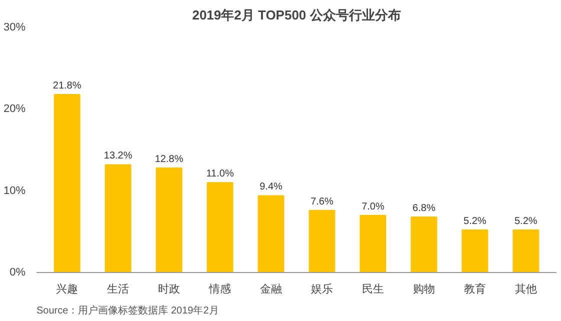 Image resolution: width=561 pixels, height=321 pixels. I want to click on data-label: 13.2%, so click(118, 156).